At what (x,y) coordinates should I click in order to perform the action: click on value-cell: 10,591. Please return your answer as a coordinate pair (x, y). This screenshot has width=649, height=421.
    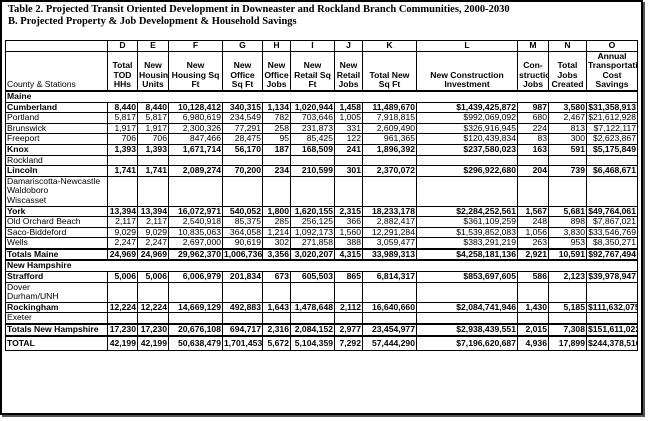
    Looking at the image, I should click on (567, 254).